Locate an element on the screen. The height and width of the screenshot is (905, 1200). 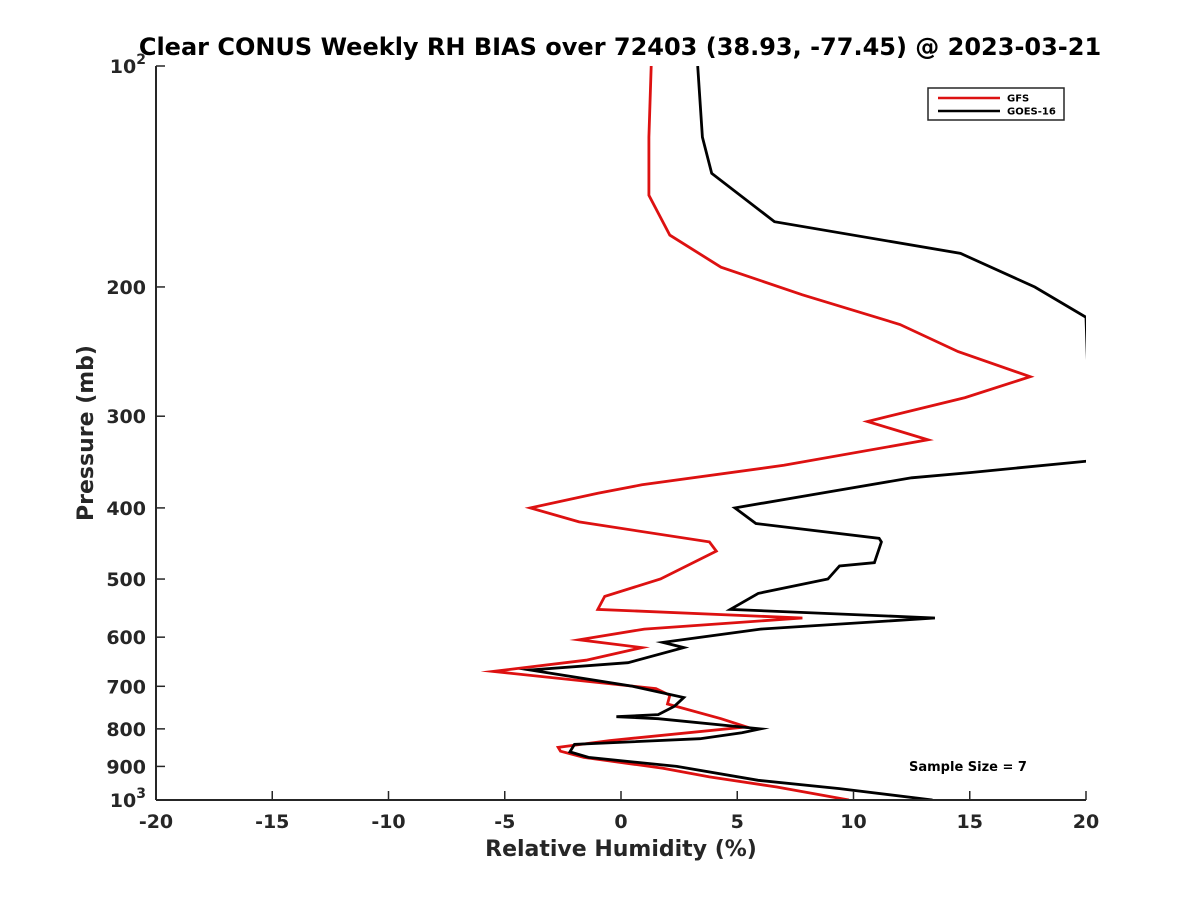
y-tick-label: 400 is located at coordinates (126, 509).